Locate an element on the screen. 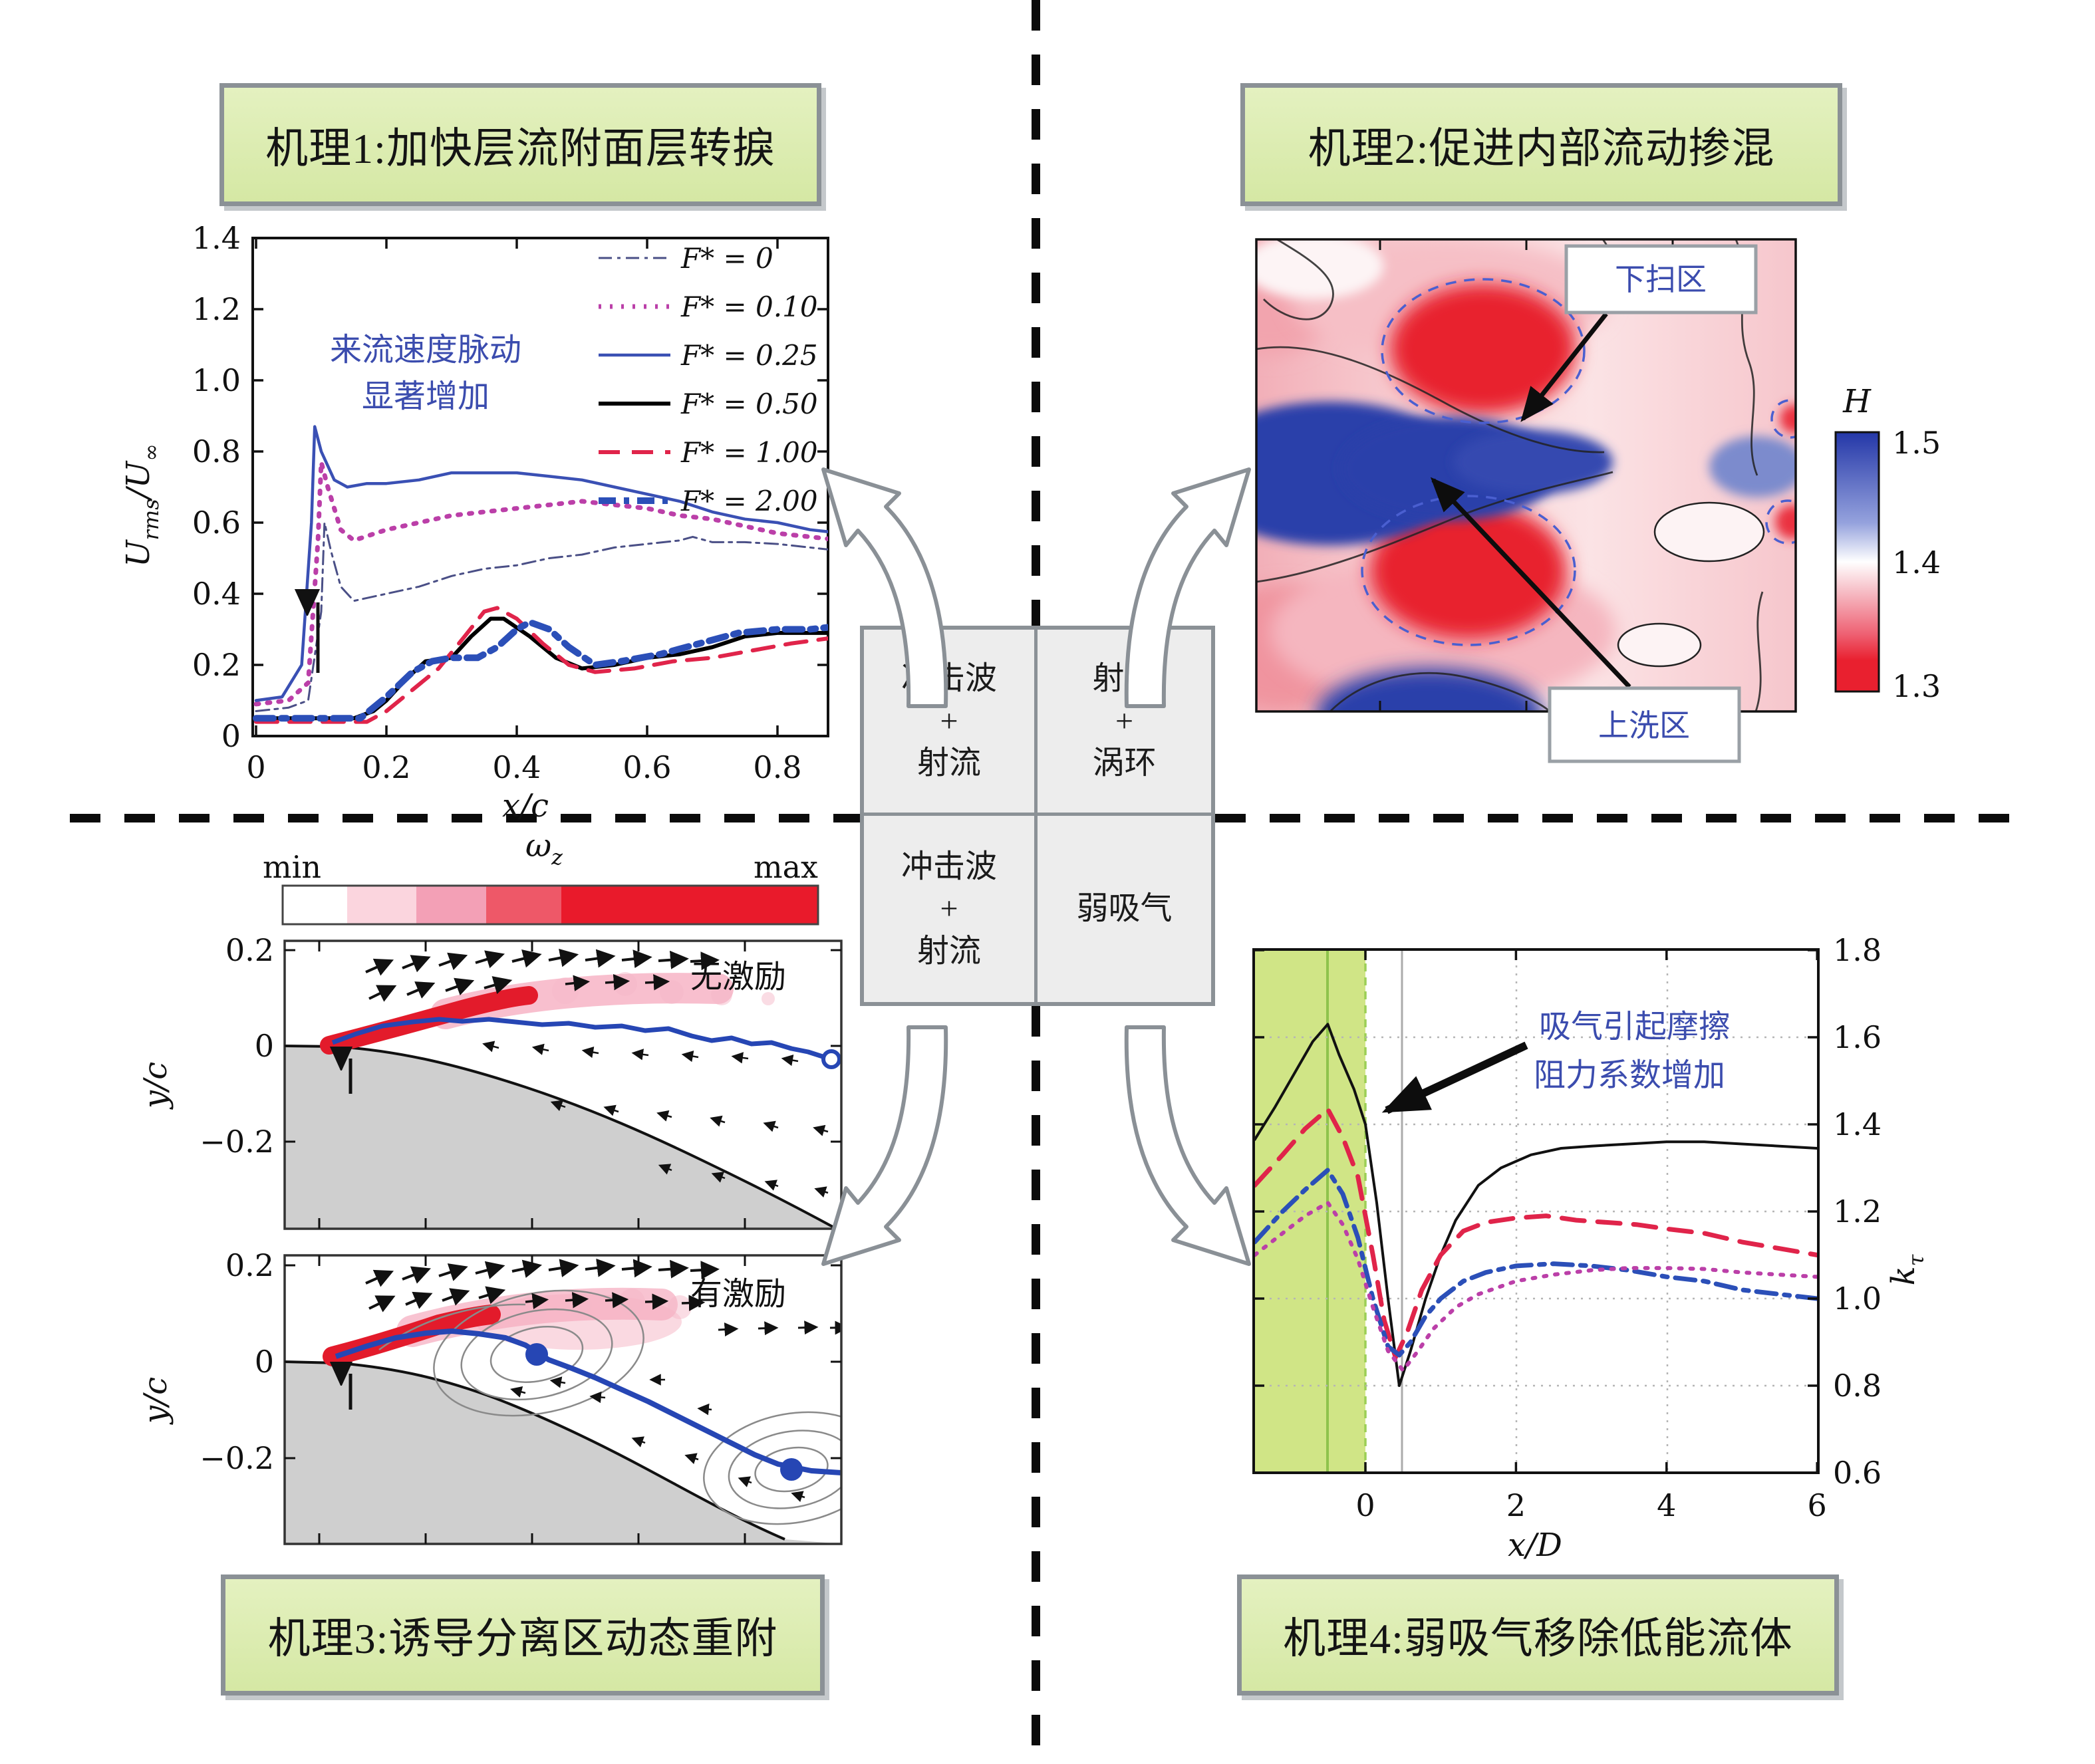  plotA-surface-line is located at coordinates (562, 1137).